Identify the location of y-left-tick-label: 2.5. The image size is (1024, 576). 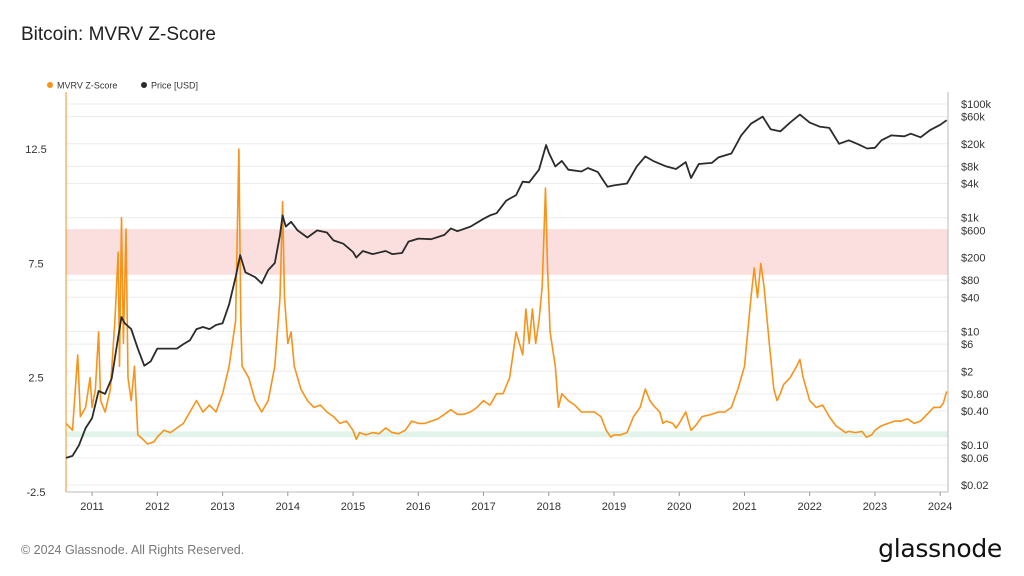
(35, 379).